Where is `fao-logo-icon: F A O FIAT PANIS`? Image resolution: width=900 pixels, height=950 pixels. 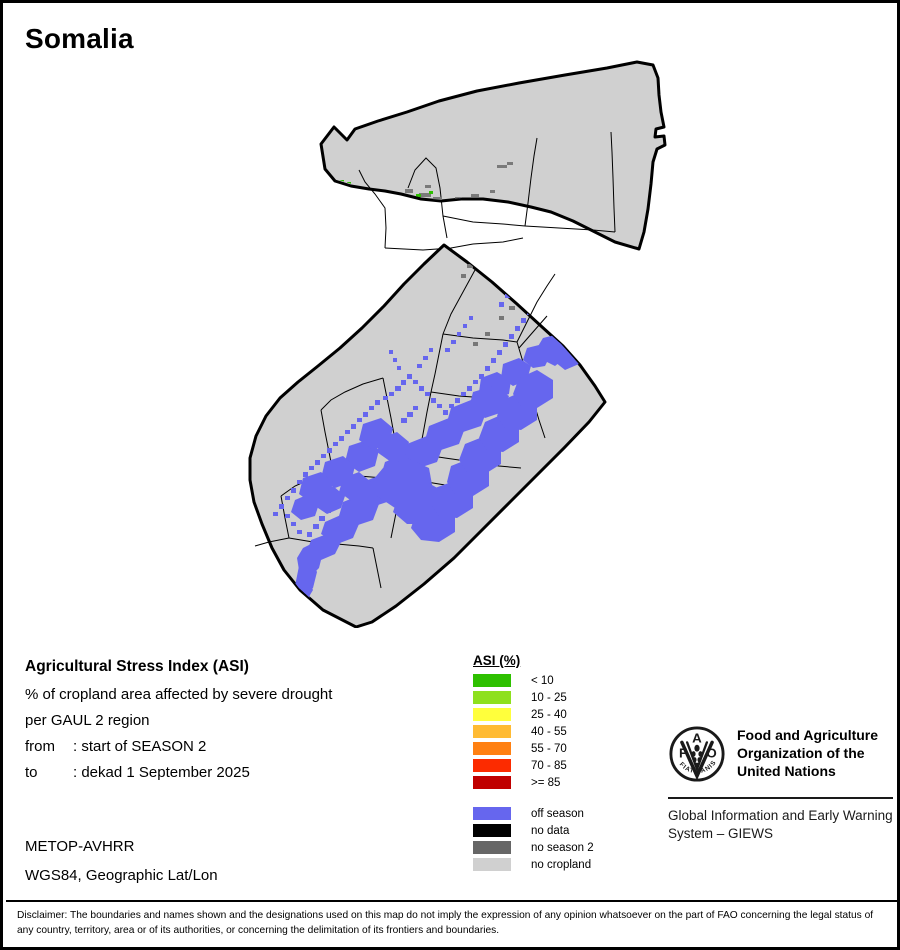 fao-logo-icon: F A O FIAT PANIS is located at coordinates (697, 756).